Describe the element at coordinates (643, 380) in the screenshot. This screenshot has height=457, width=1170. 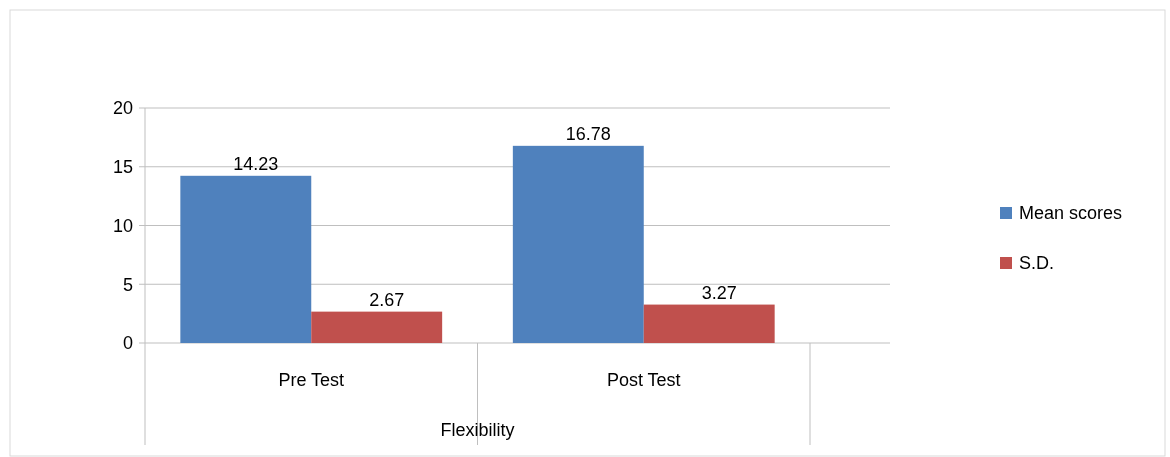
I see `x-tick-label: Post Test` at that location.